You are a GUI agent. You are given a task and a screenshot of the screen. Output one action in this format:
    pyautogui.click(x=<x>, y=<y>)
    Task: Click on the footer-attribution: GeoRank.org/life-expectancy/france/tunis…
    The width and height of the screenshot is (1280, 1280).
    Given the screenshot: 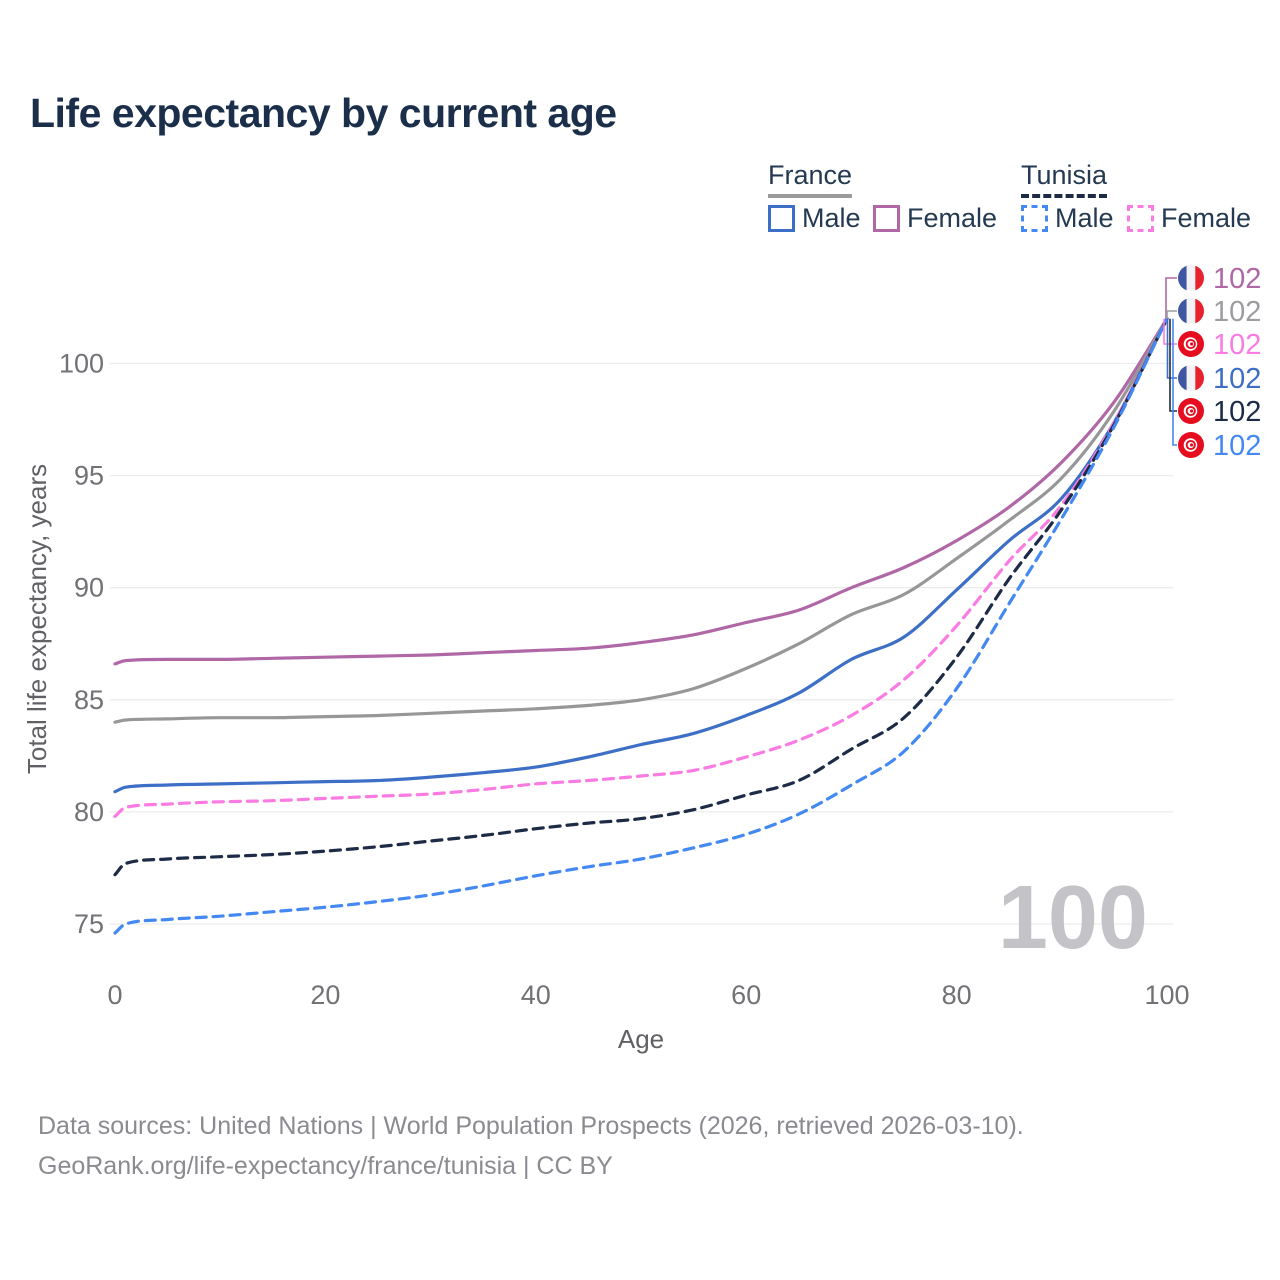 What is the action you would take?
    pyautogui.click(x=325, y=1166)
    